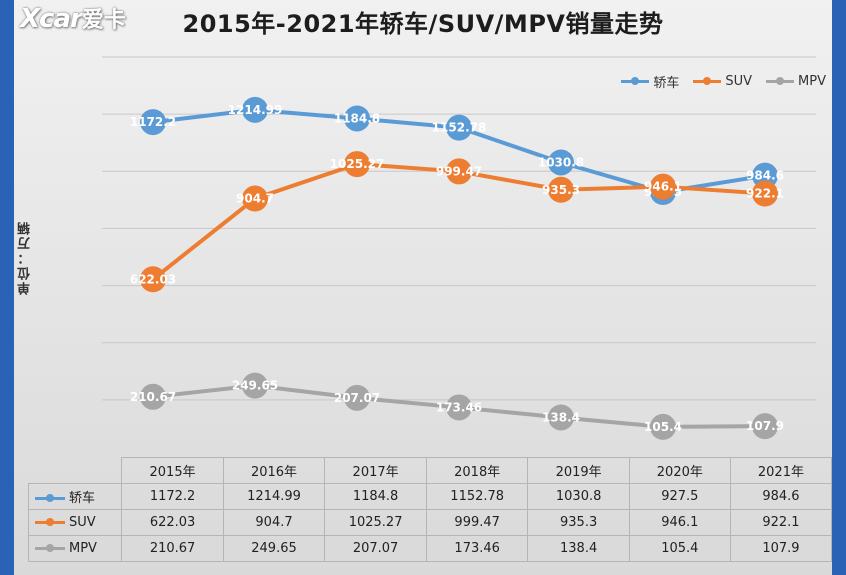  Describe the element at coordinates (679, 522) in the screenshot. I see `table-cell: 946.1` at that location.